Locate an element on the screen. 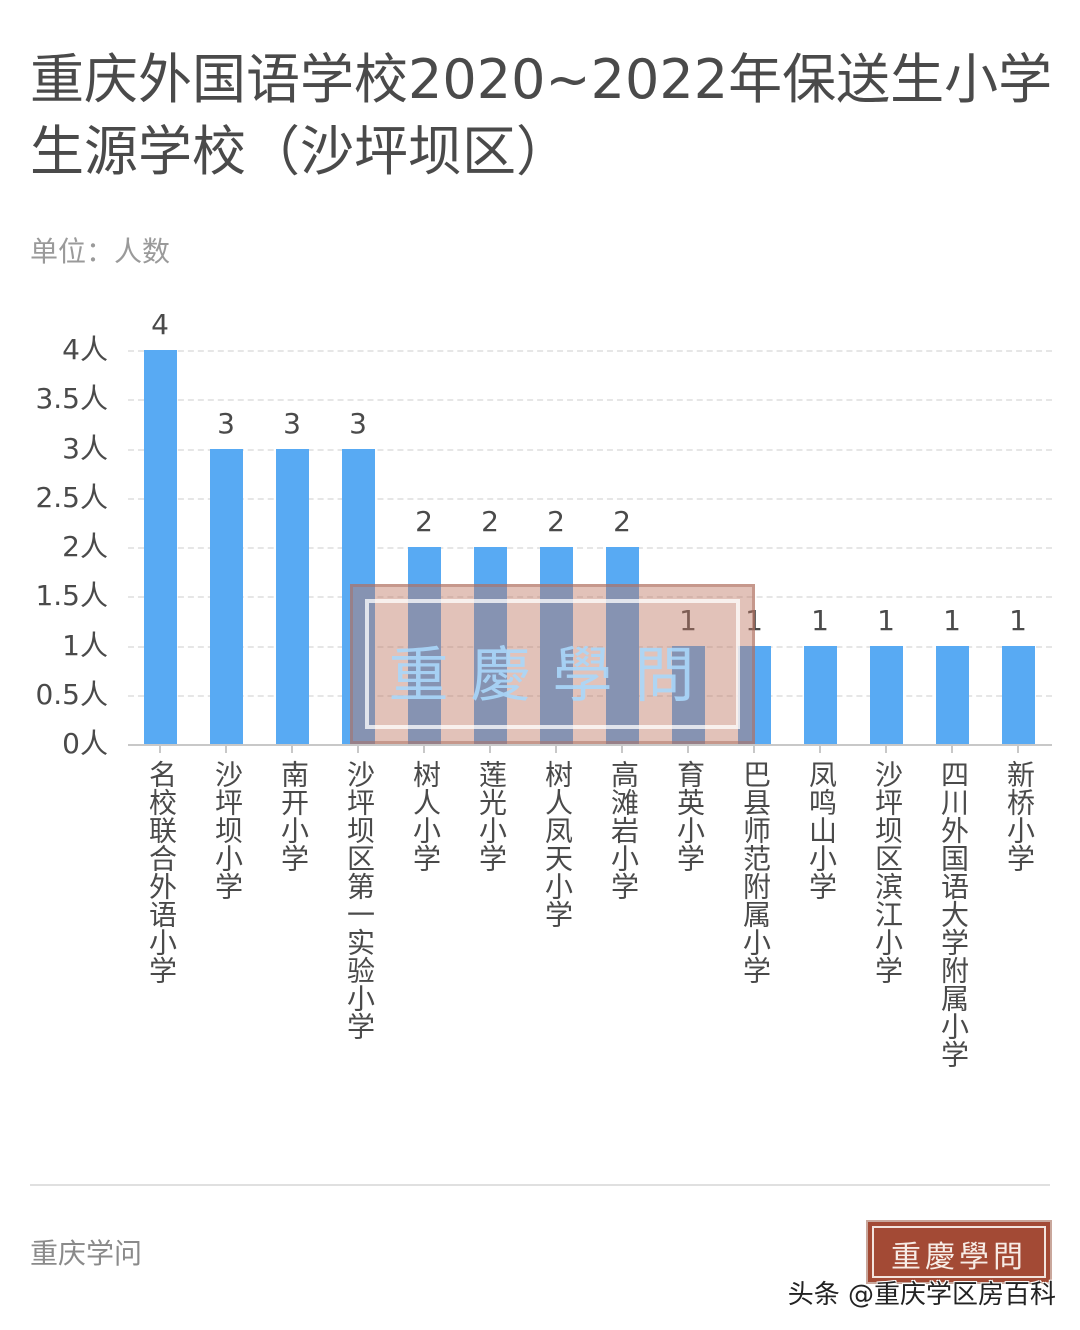  y-tick-label: 1.5人 is located at coordinates (71, 596).